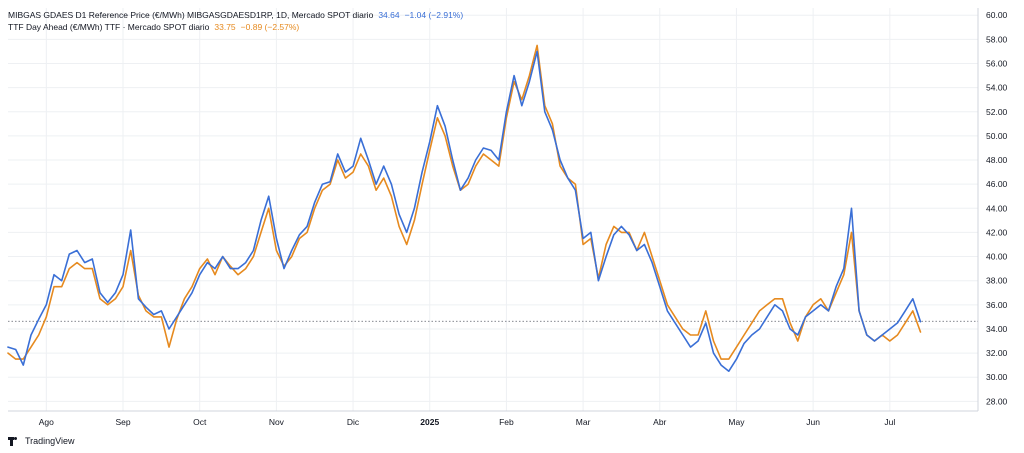  Describe the element at coordinates (225, 27) in the screenshot. I see `legend-ttf-value: 33.75` at that location.